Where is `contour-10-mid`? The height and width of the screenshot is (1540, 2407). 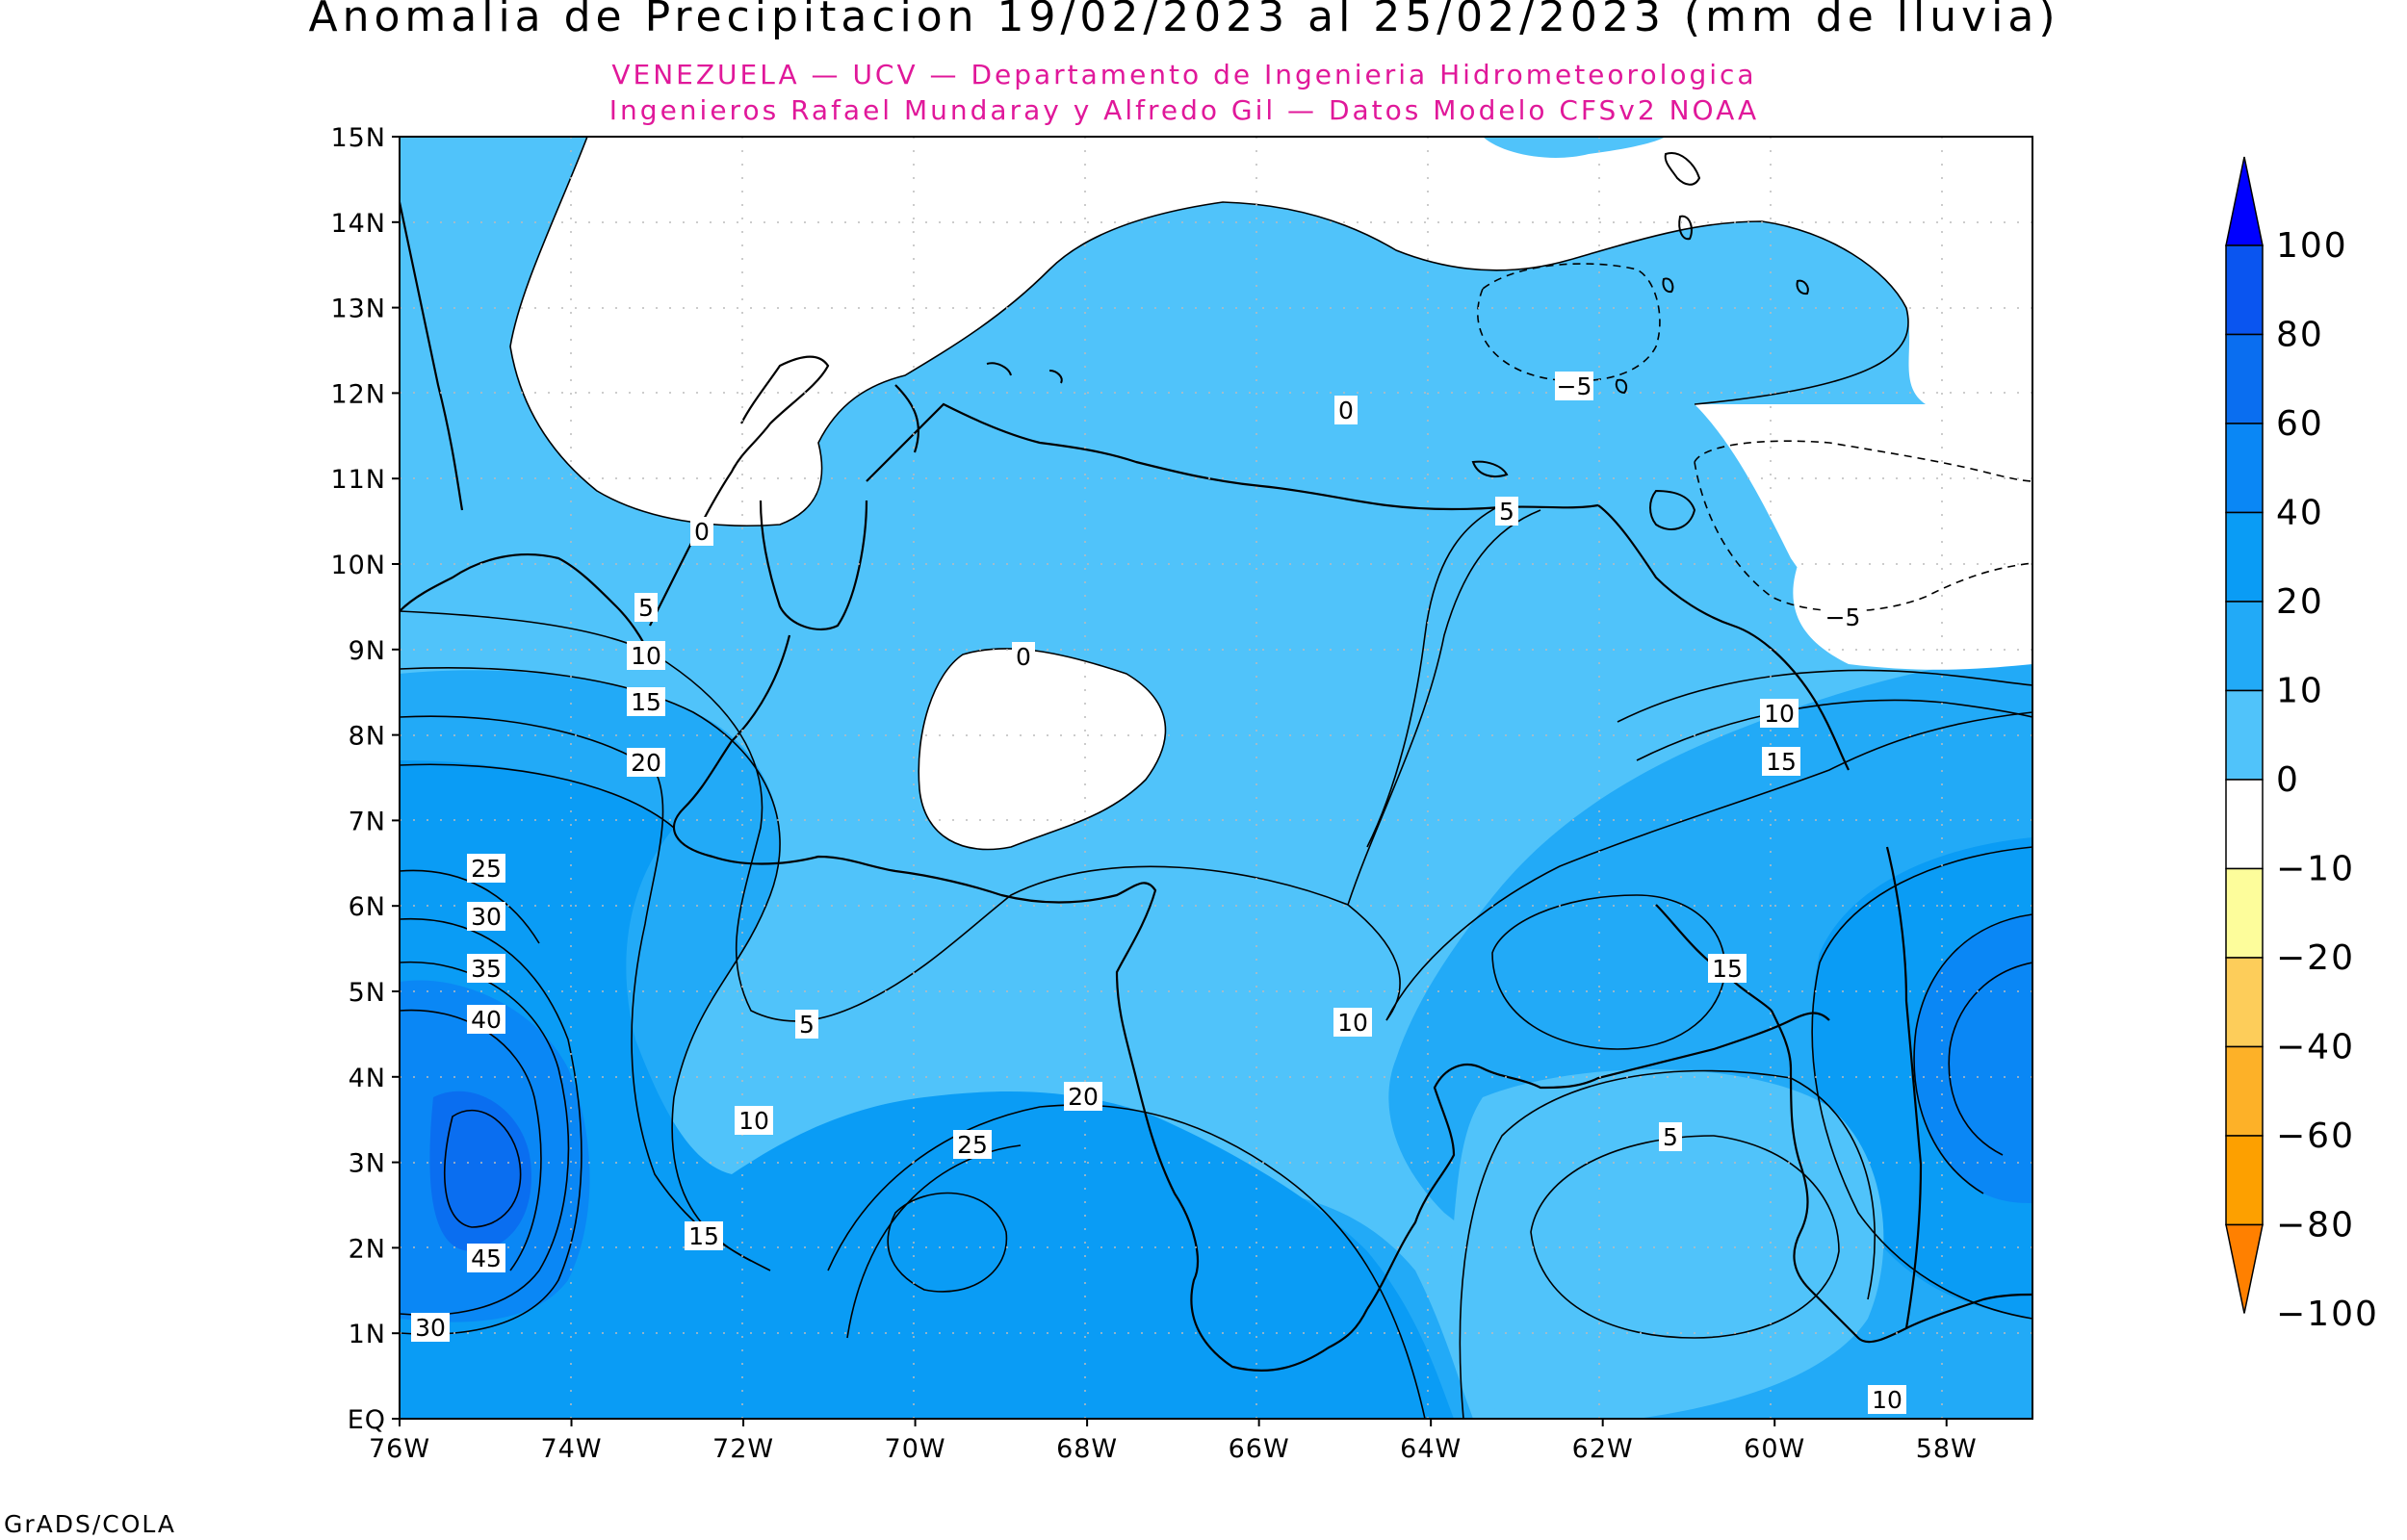 contour-10-mid is located at coordinates (1444, 707).